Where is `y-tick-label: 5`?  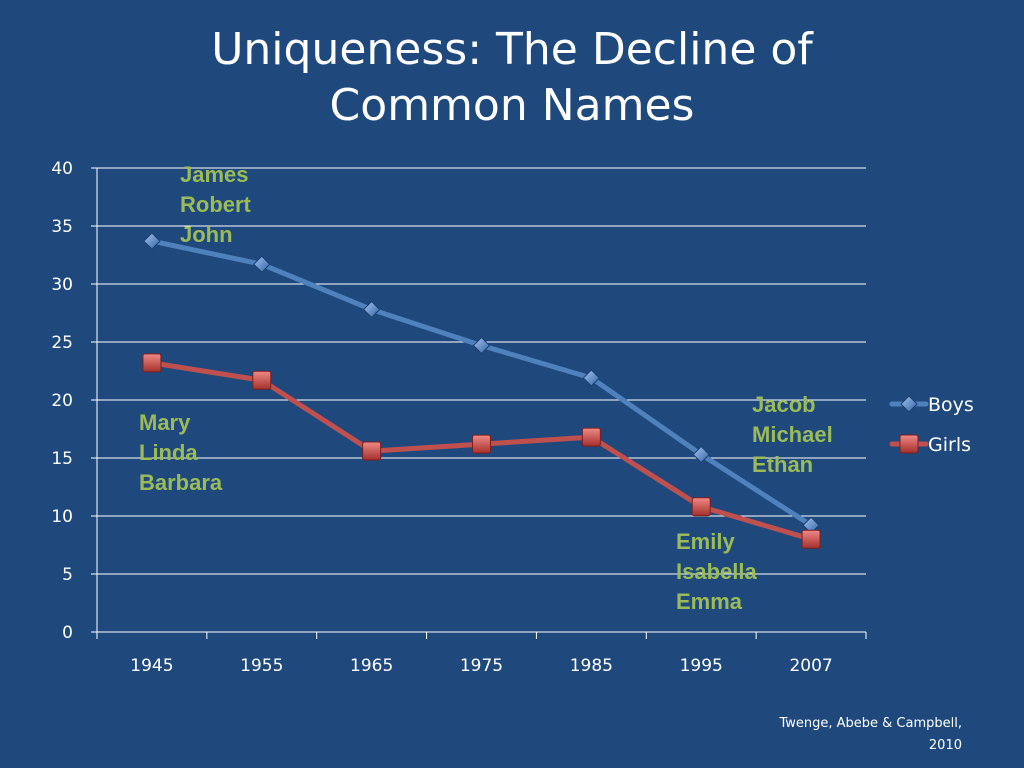 y-tick-label: 5 is located at coordinates (67, 575).